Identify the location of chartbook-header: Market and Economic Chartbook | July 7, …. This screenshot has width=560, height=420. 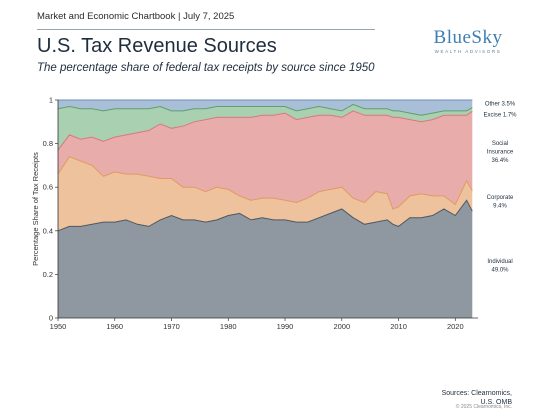
(136, 16).